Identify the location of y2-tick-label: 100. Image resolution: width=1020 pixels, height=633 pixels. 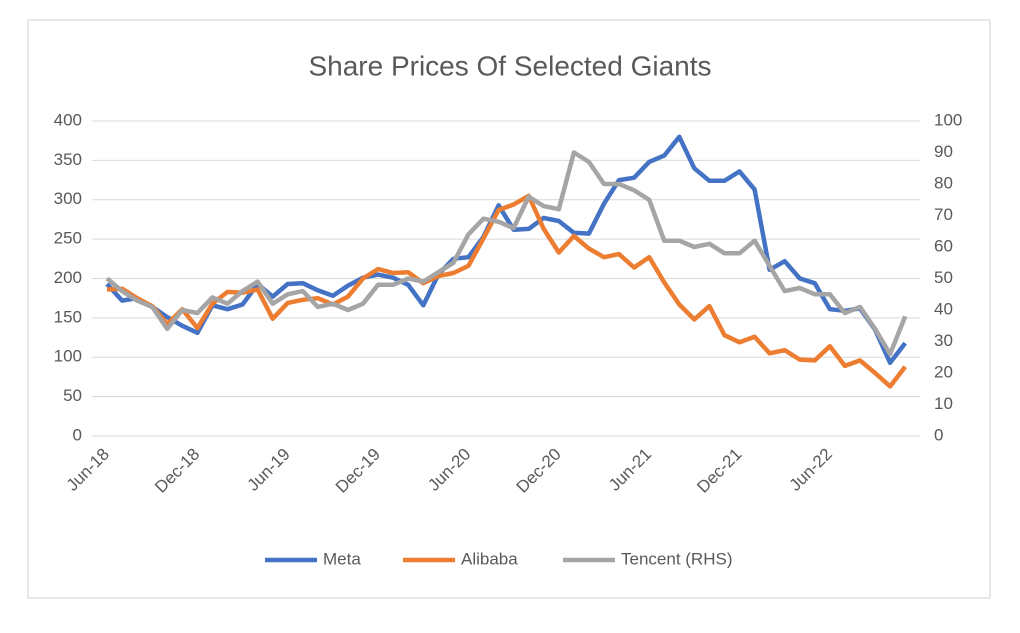
(948, 119).